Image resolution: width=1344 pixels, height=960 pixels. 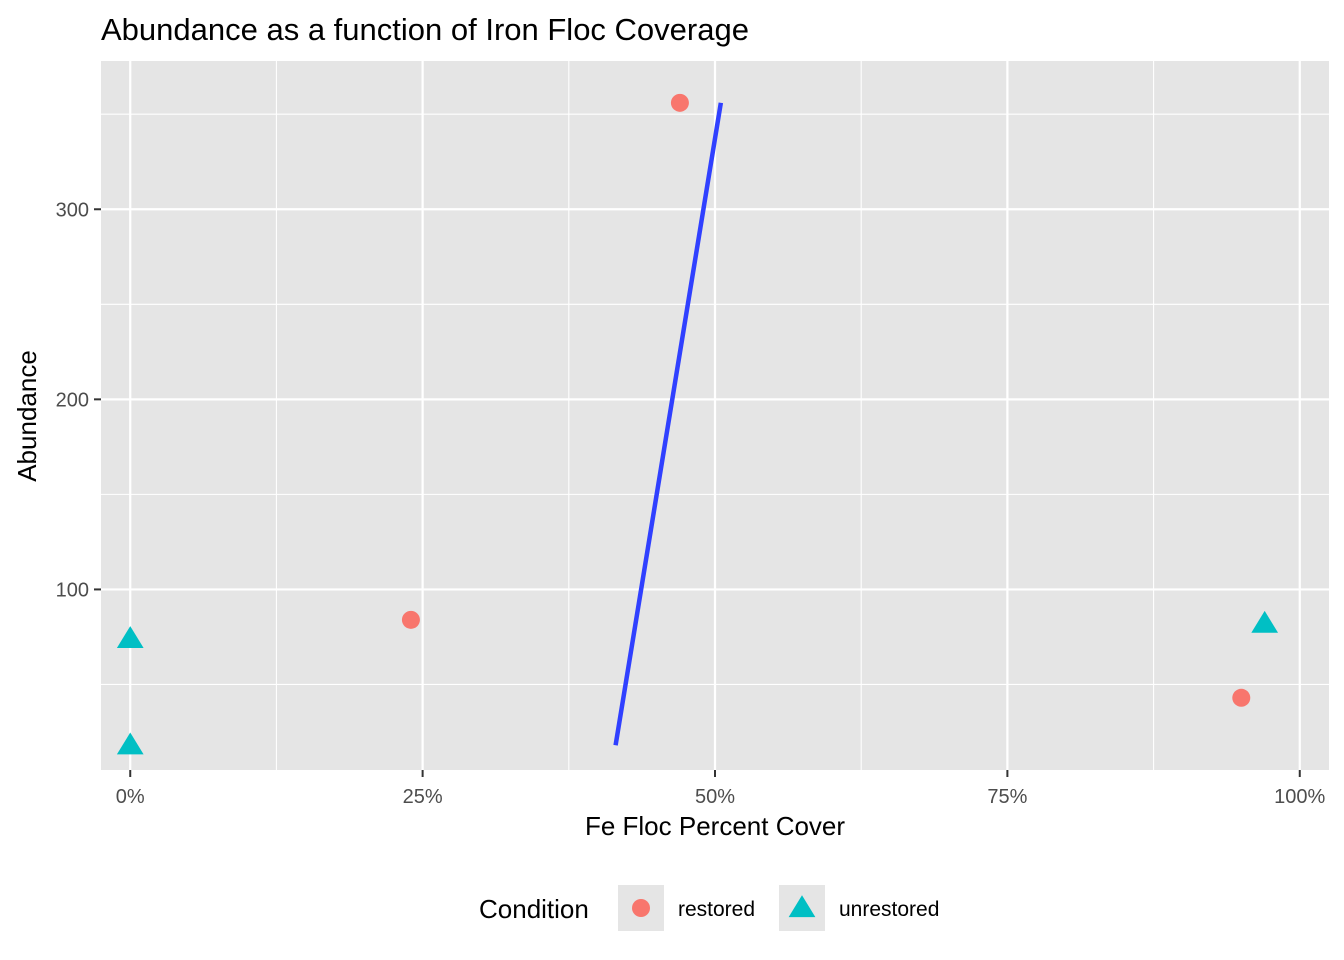 What do you see at coordinates (534, 909) in the screenshot?
I see `legend-title: Condition` at bounding box center [534, 909].